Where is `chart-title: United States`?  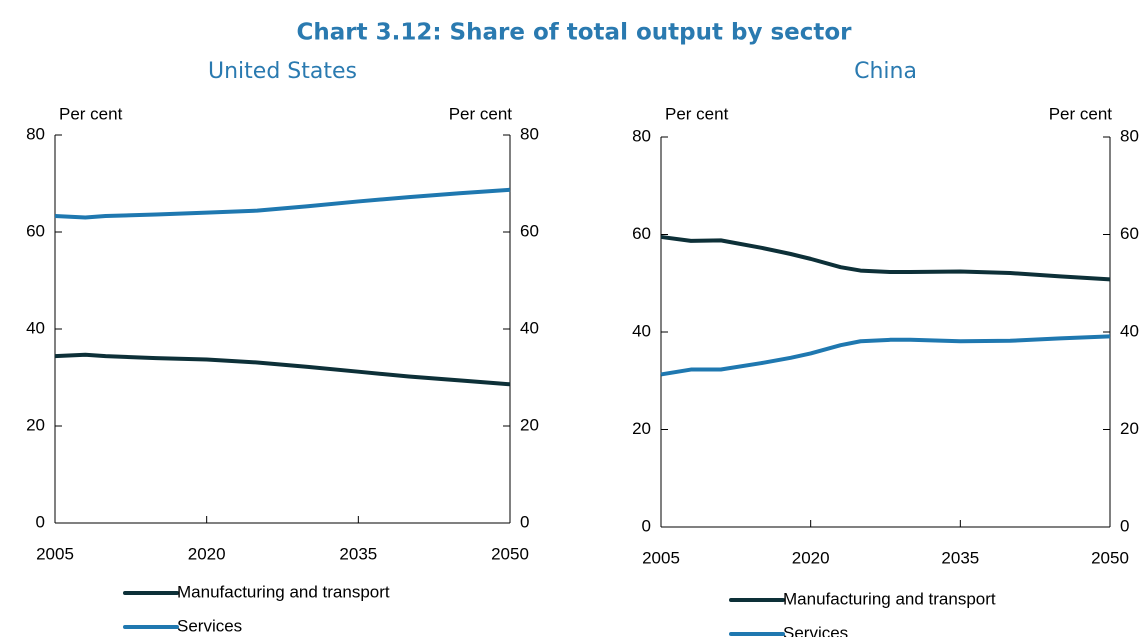 chart-title: United States is located at coordinates (282, 71).